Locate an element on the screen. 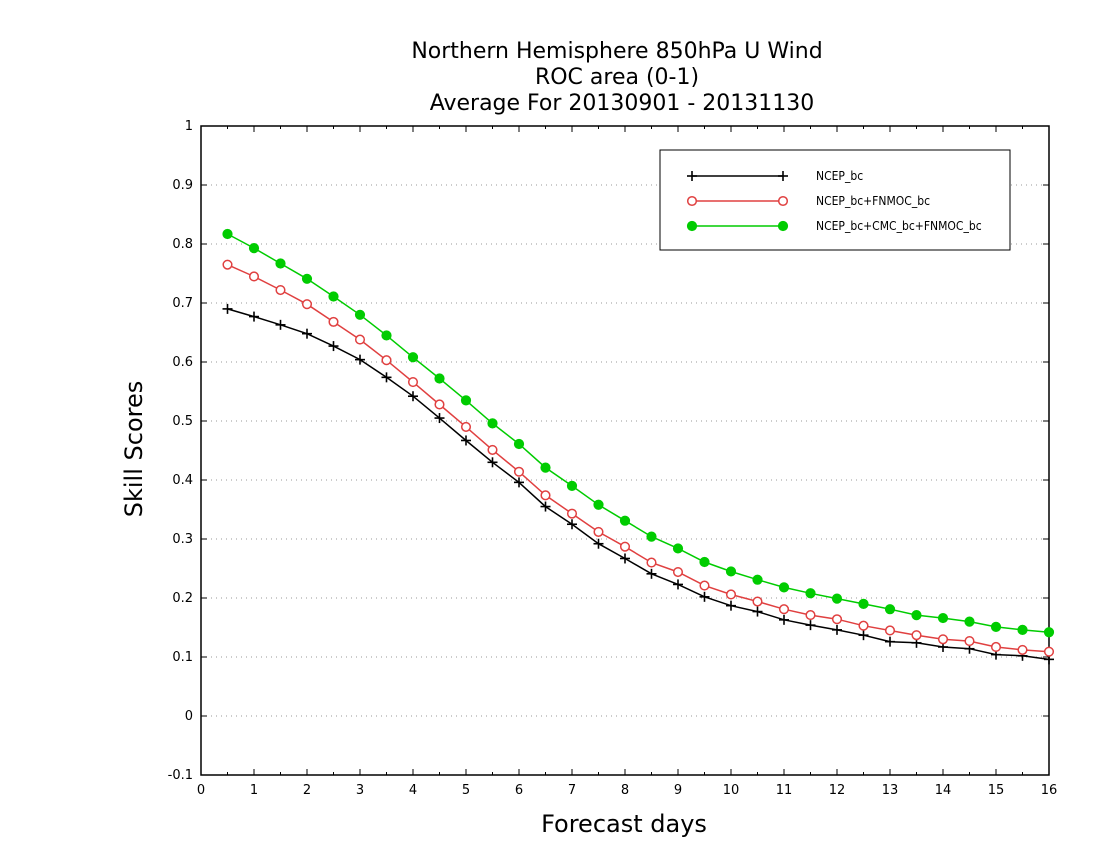 This screenshot has width=1100, height=850. y-tick-label: 0.2 is located at coordinates (182, 598).